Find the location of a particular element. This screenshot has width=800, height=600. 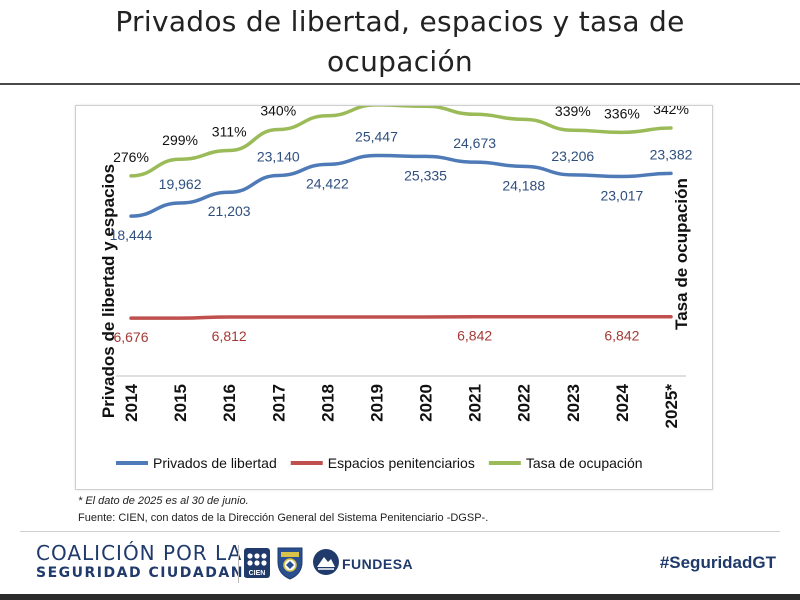

data-point-tasa-de-ocupacion-2023 is located at coordinates (573, 130).